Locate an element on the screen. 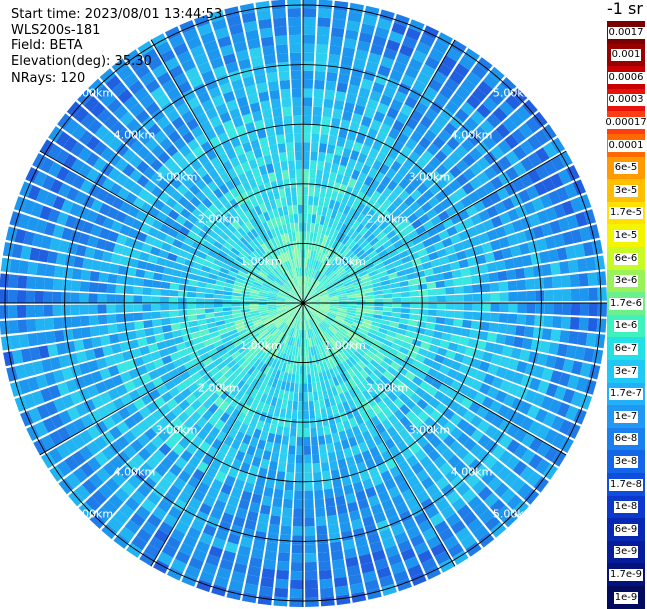  colorbar-cell: 3e-5 is located at coordinates (626, 190).